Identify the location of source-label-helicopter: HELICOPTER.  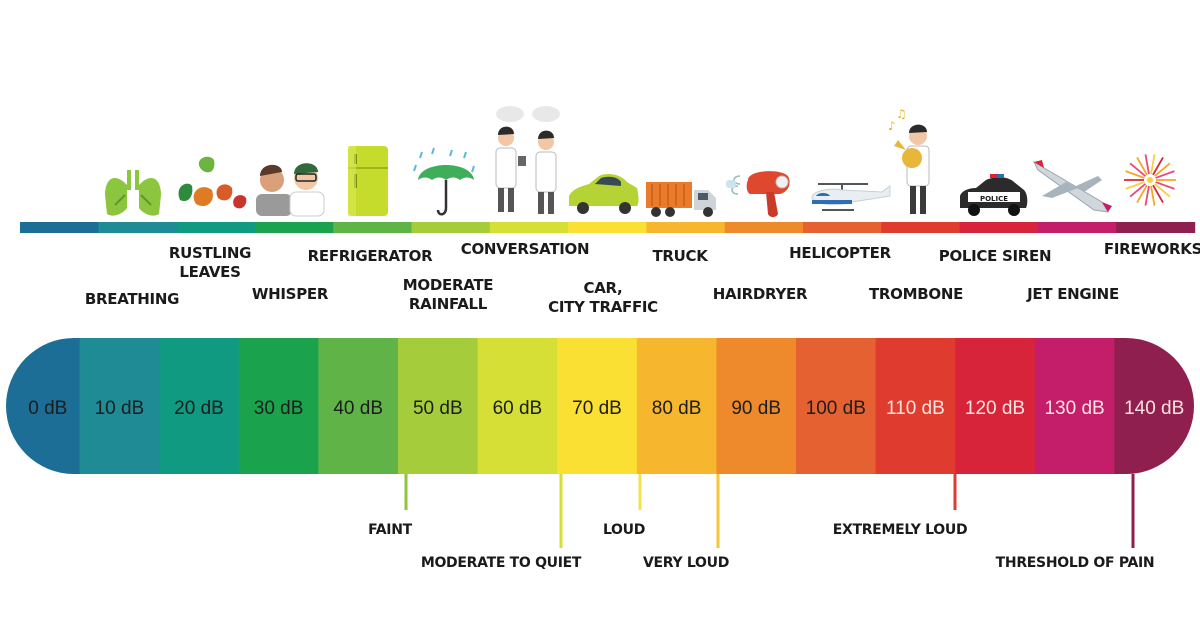
(840, 253).